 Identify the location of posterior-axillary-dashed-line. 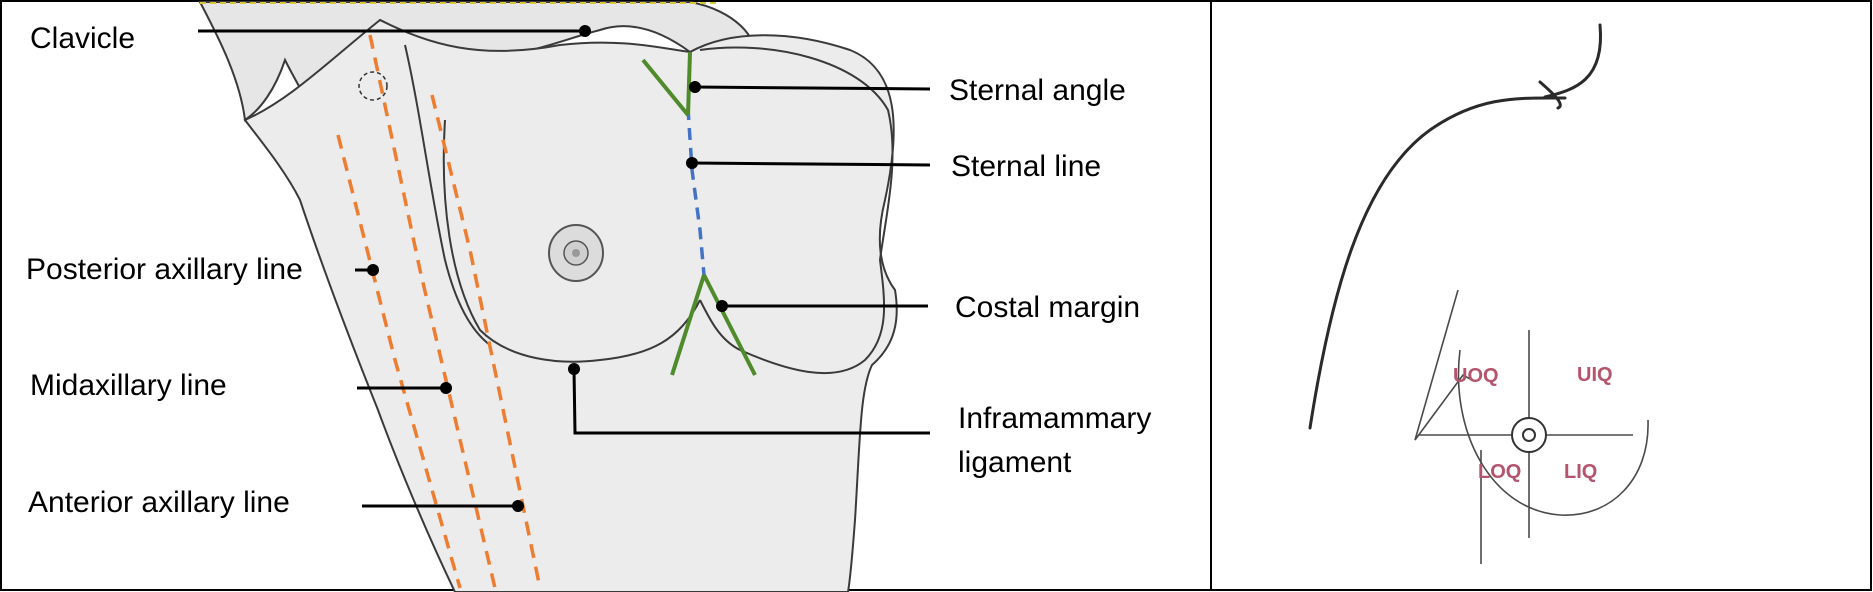
(399, 361).